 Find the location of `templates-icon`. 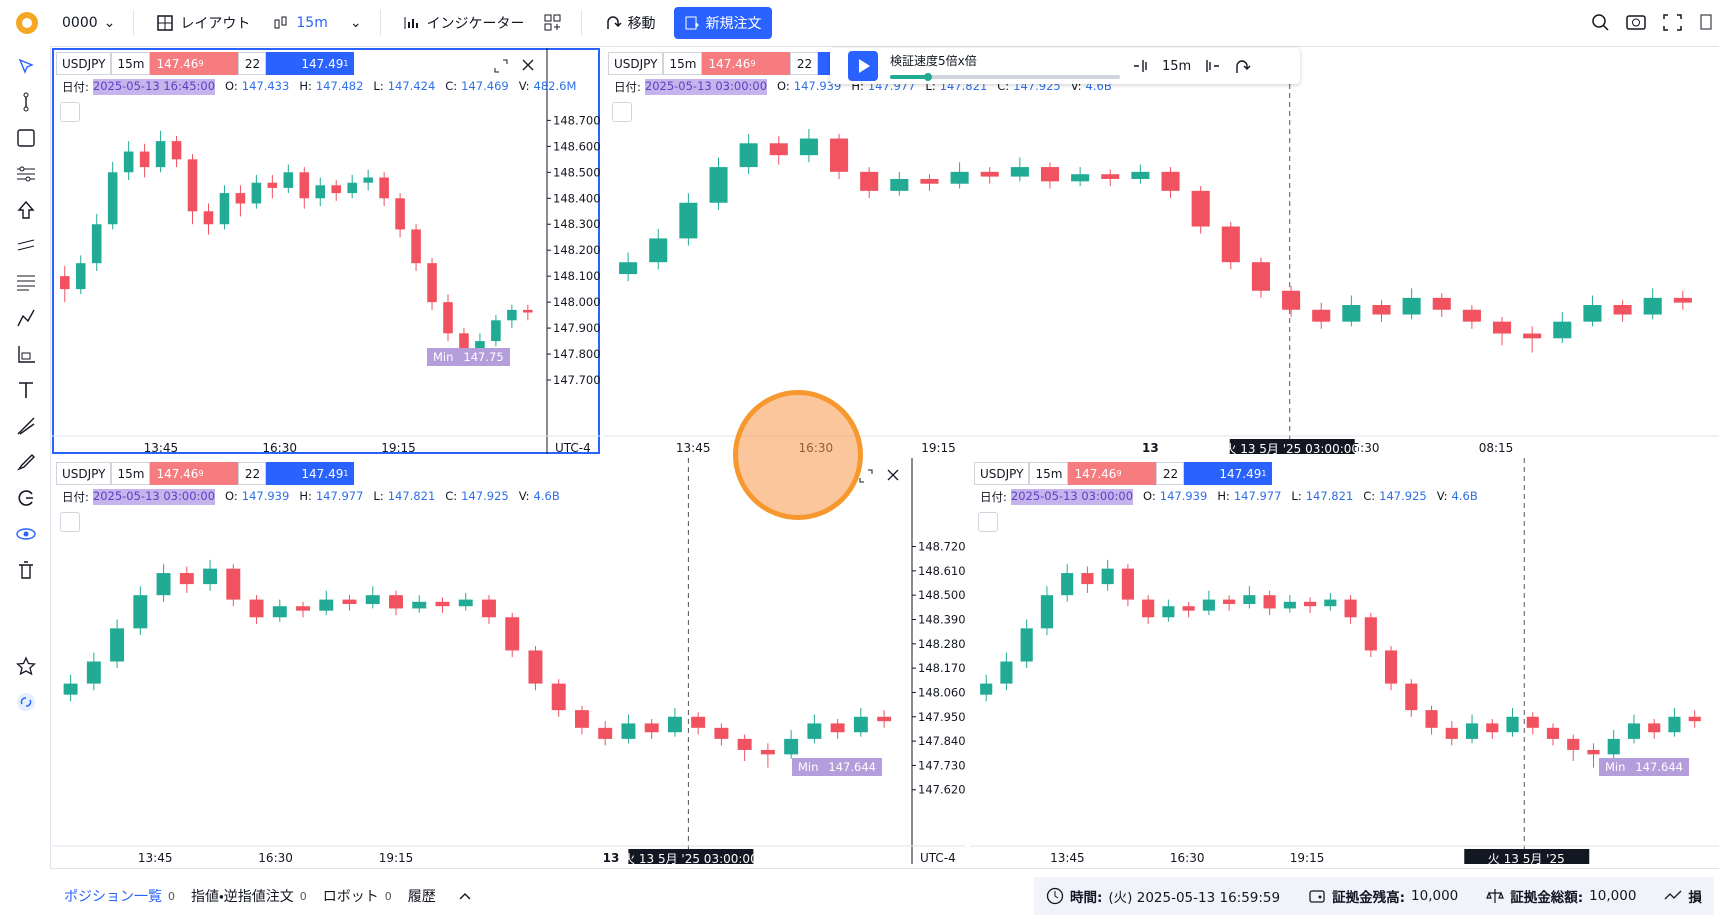

templates-icon is located at coordinates (553, 23).